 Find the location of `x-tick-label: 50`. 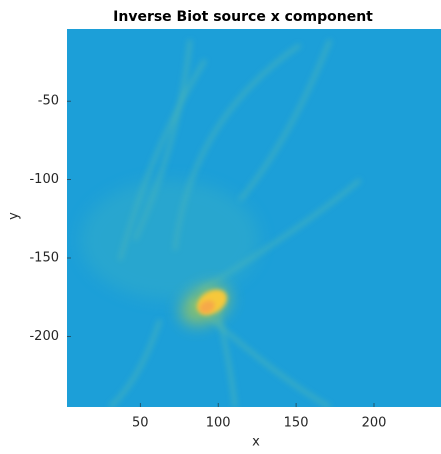

x-tick-label: 50 is located at coordinates (140, 423).